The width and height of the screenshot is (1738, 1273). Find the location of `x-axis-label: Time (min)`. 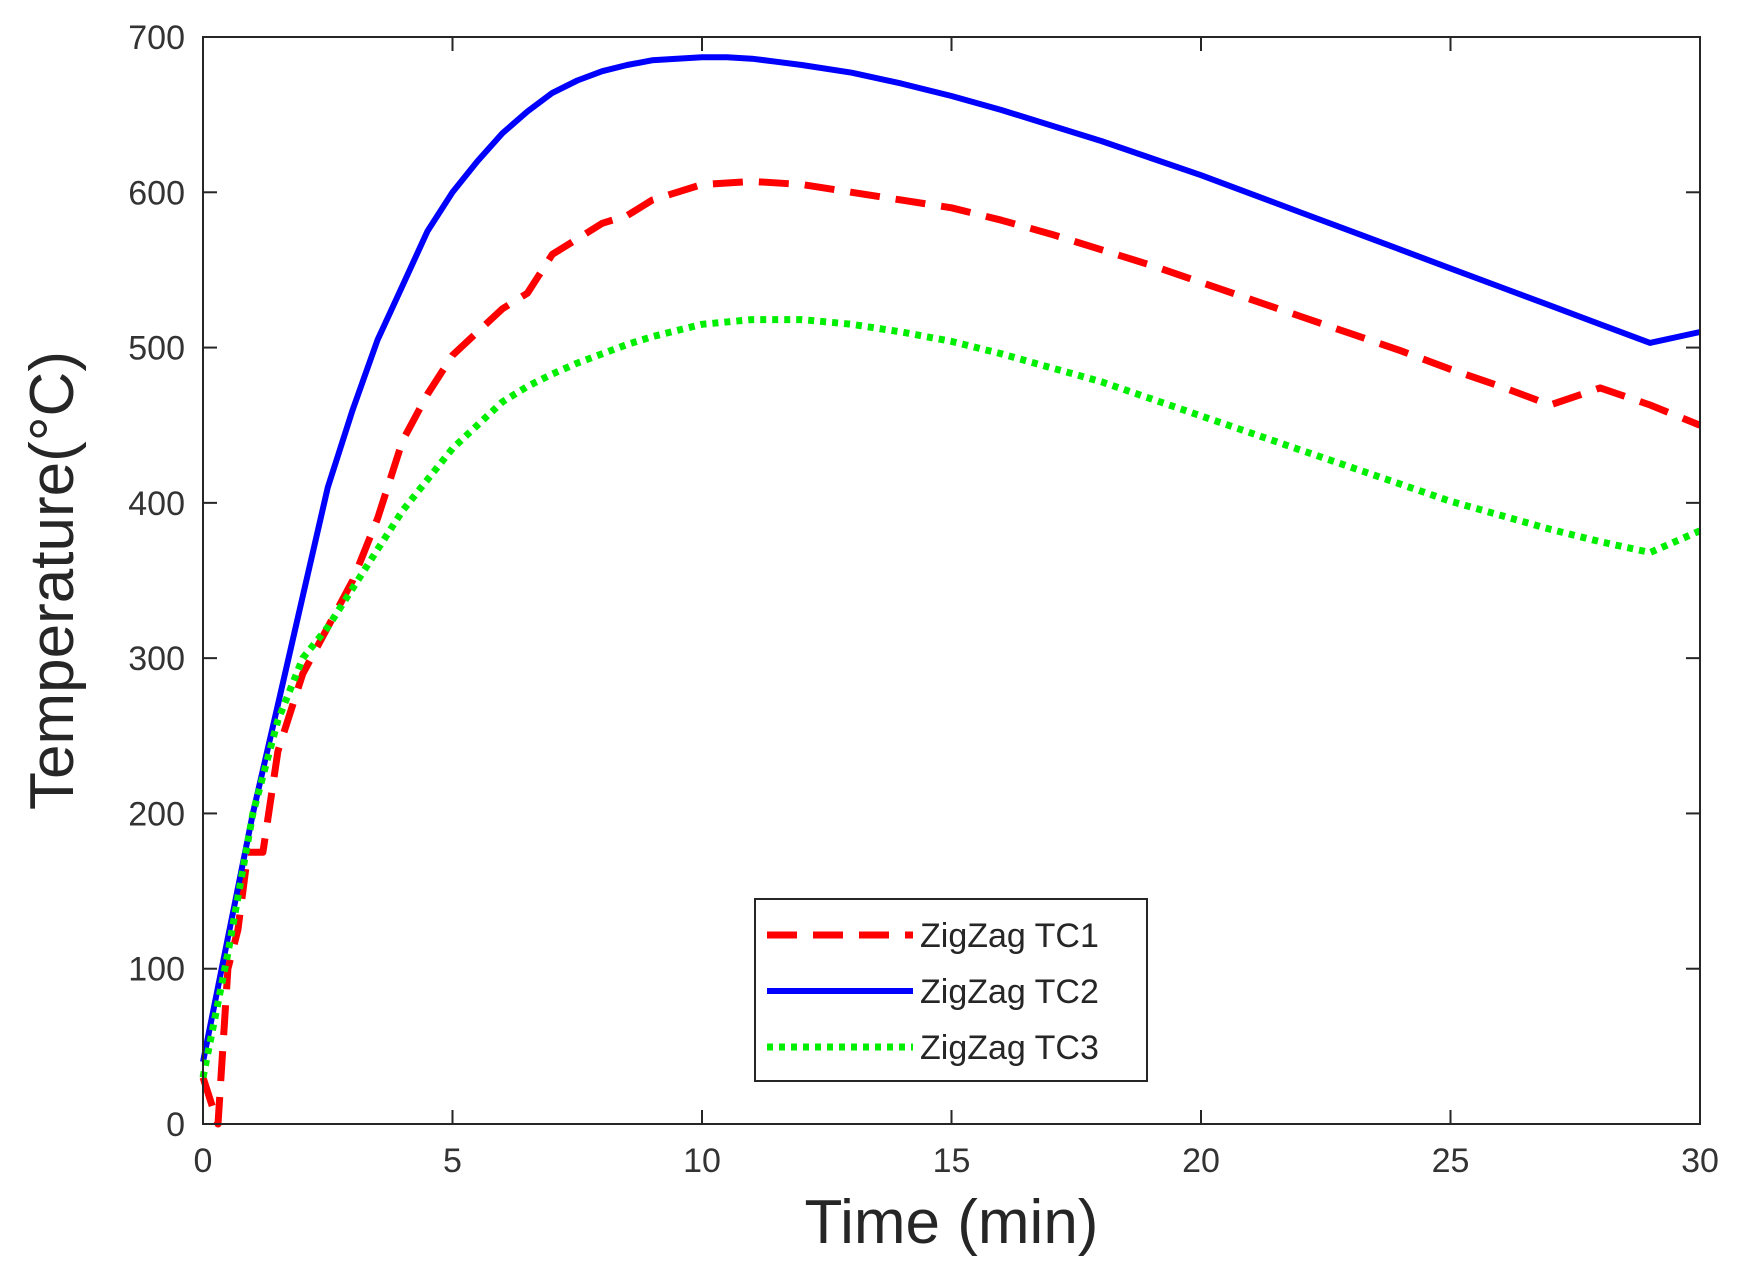

x-axis-label: Time (min) is located at coordinates (952, 1222).